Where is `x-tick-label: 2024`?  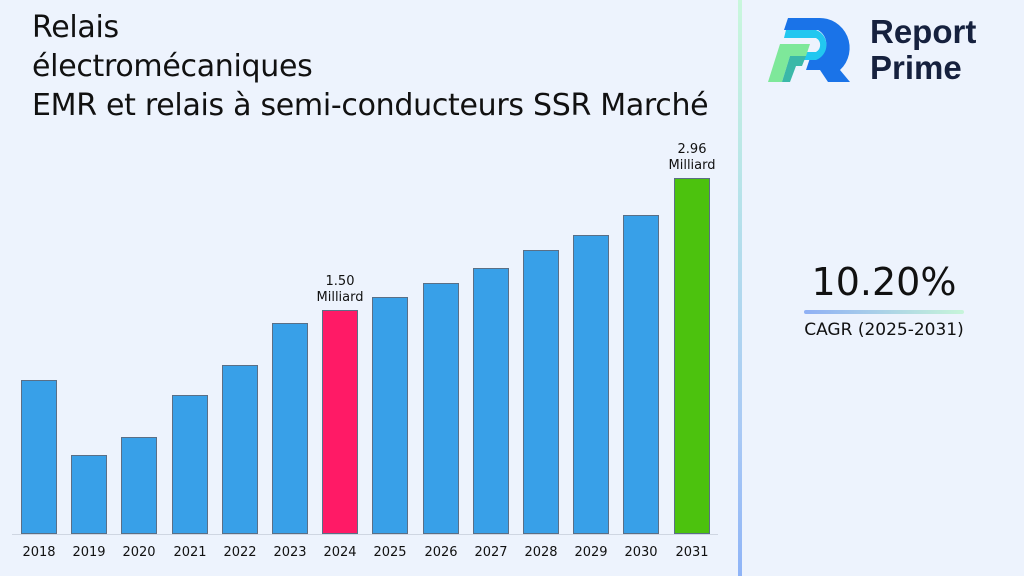 x-tick-label: 2024 is located at coordinates (340, 552).